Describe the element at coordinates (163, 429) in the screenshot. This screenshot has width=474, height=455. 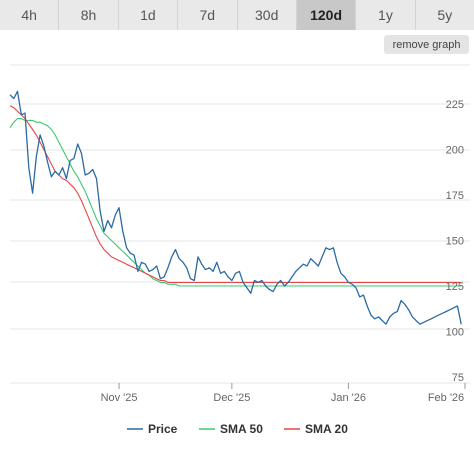
I see `legend-label: Price` at that location.